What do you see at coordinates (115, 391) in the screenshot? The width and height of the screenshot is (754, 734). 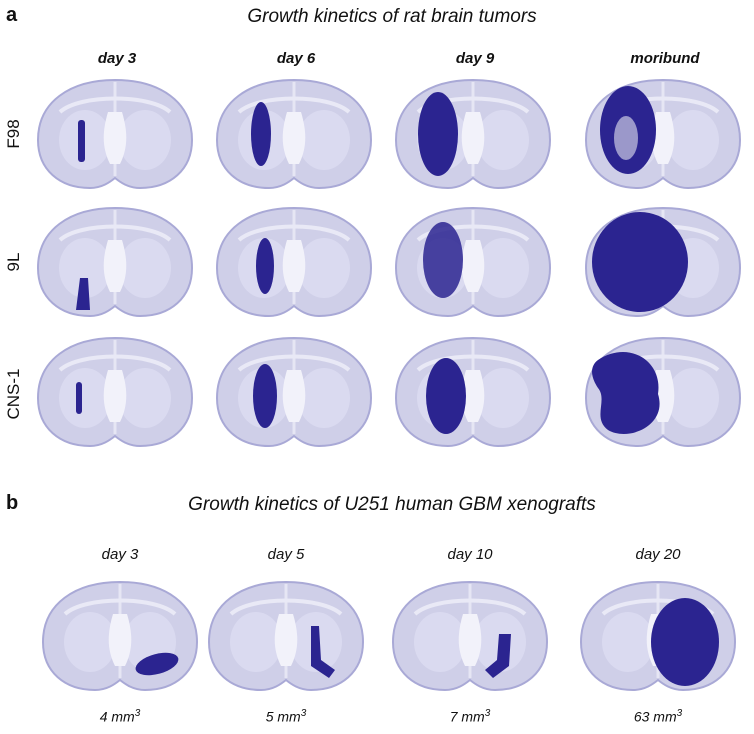 I see `brain-section-a-r3-c1` at bounding box center [115, 391].